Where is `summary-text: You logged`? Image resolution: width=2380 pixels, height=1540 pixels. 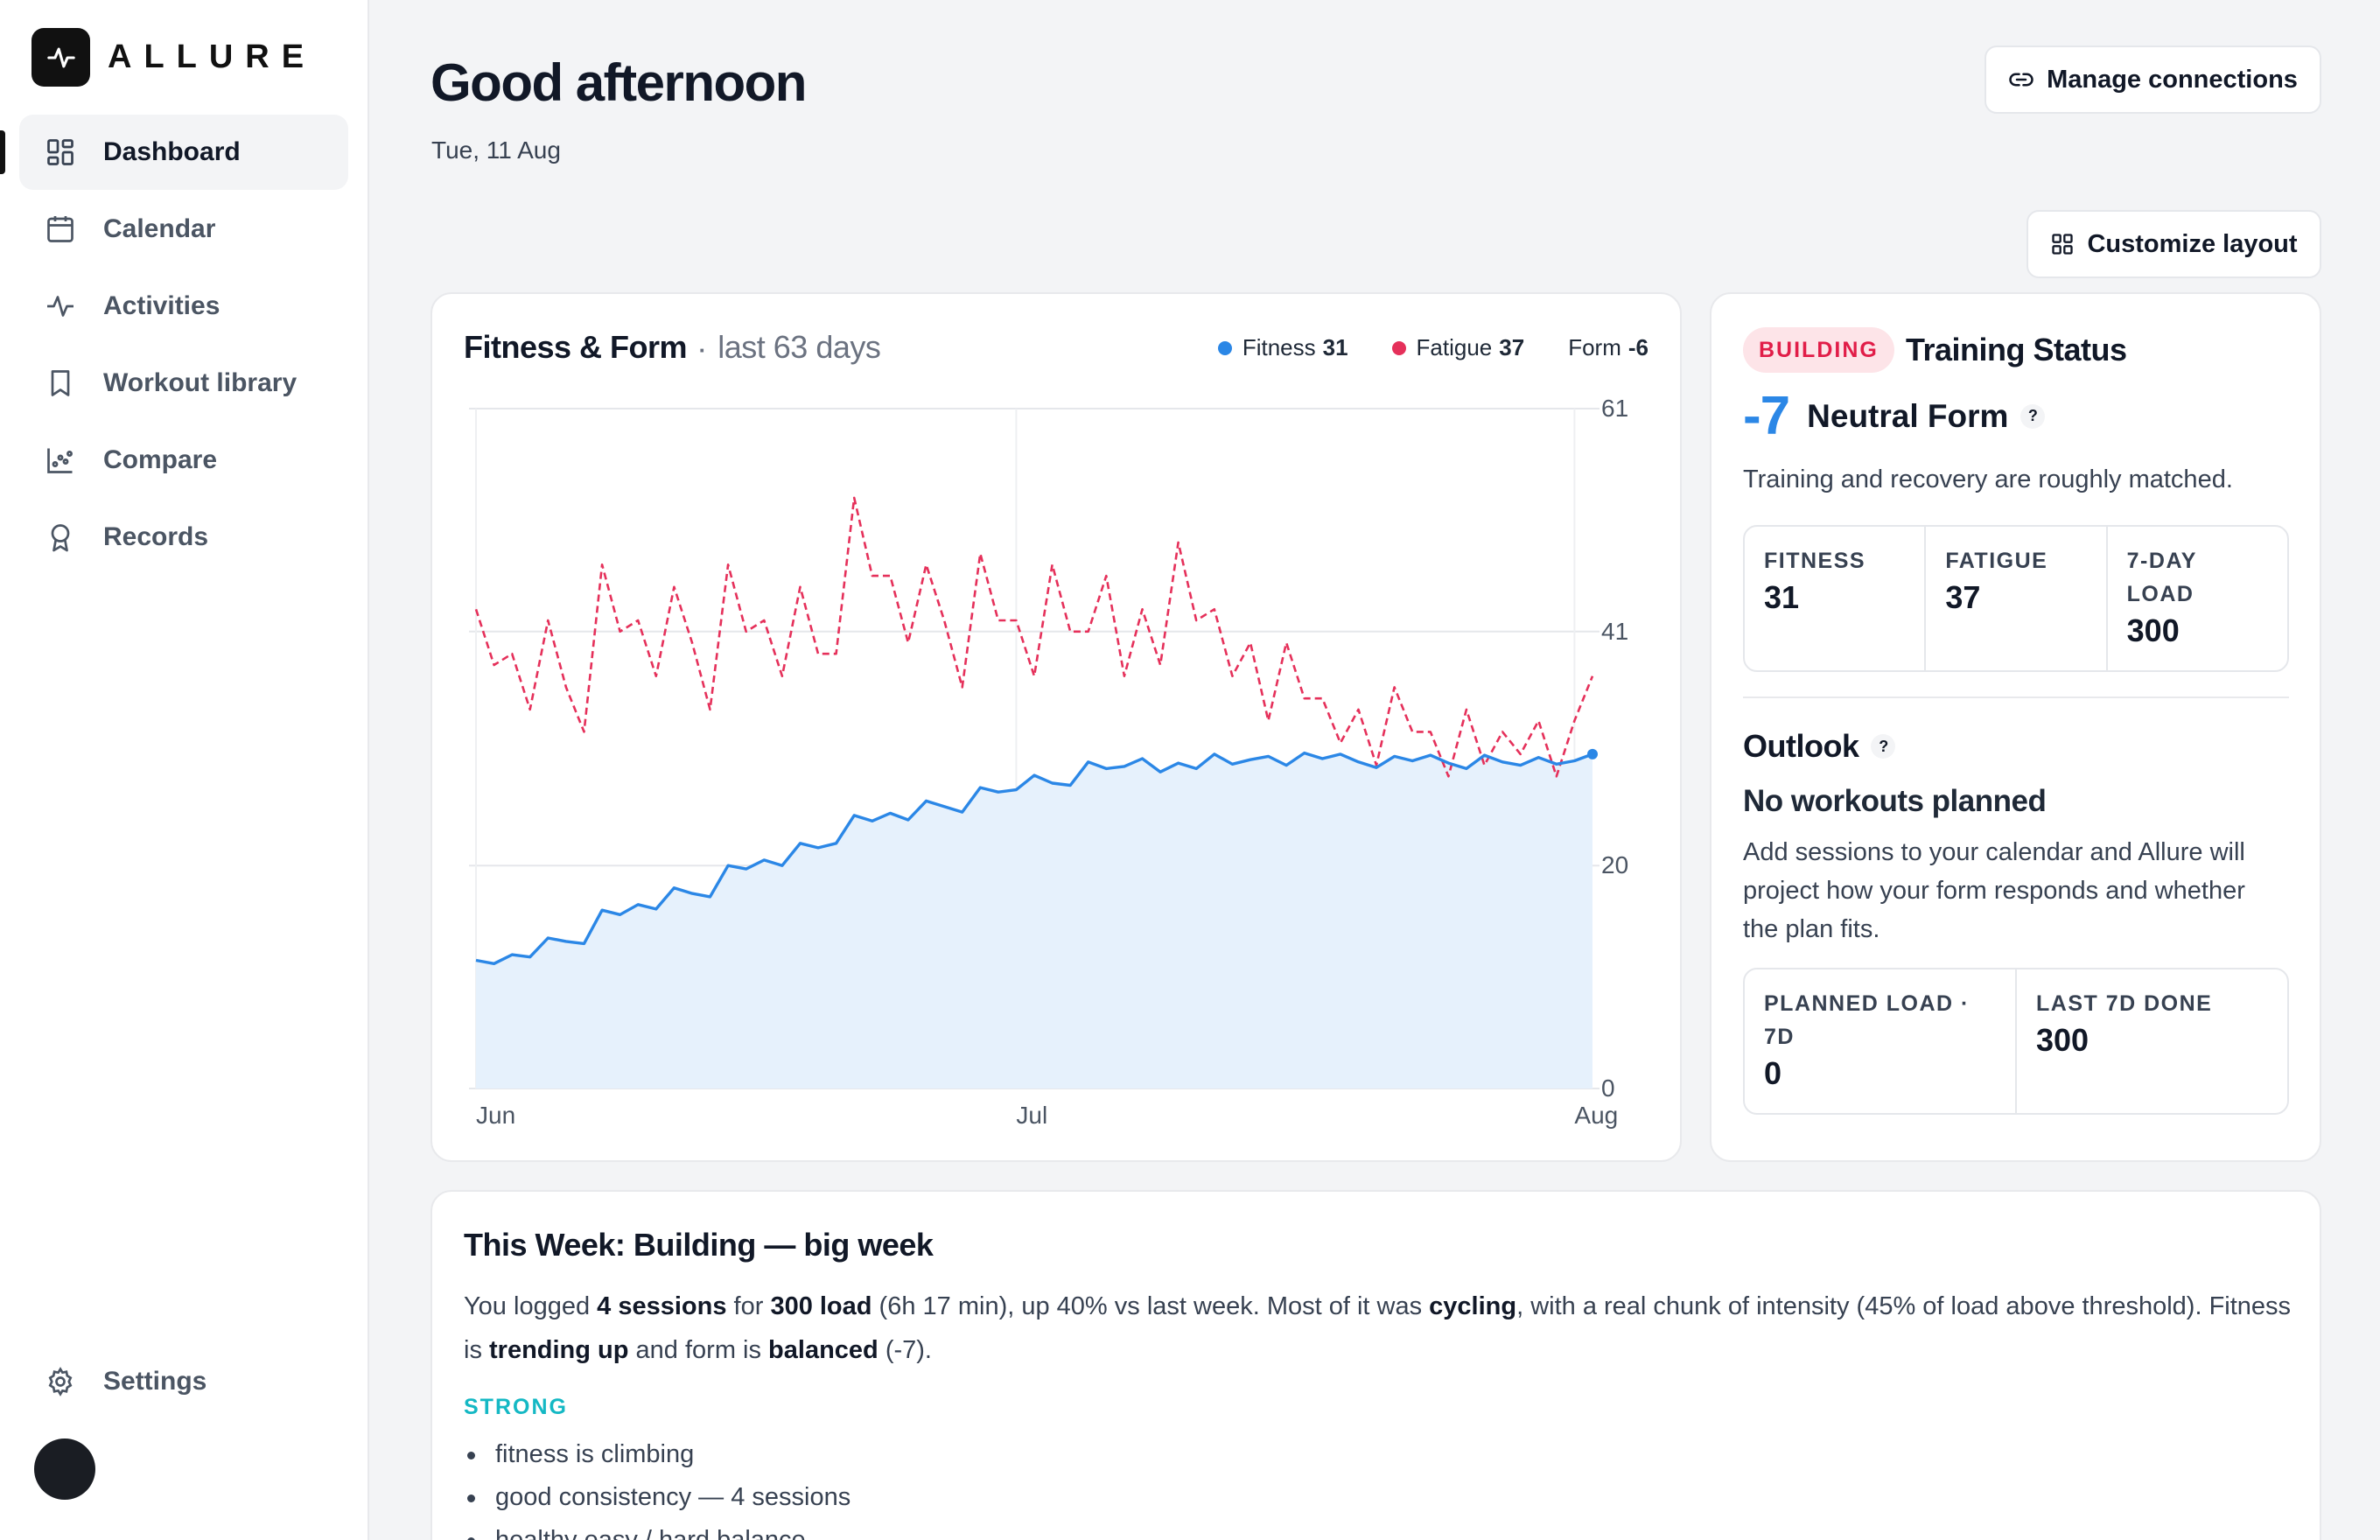 summary-text: You logged is located at coordinates (531, 1306).